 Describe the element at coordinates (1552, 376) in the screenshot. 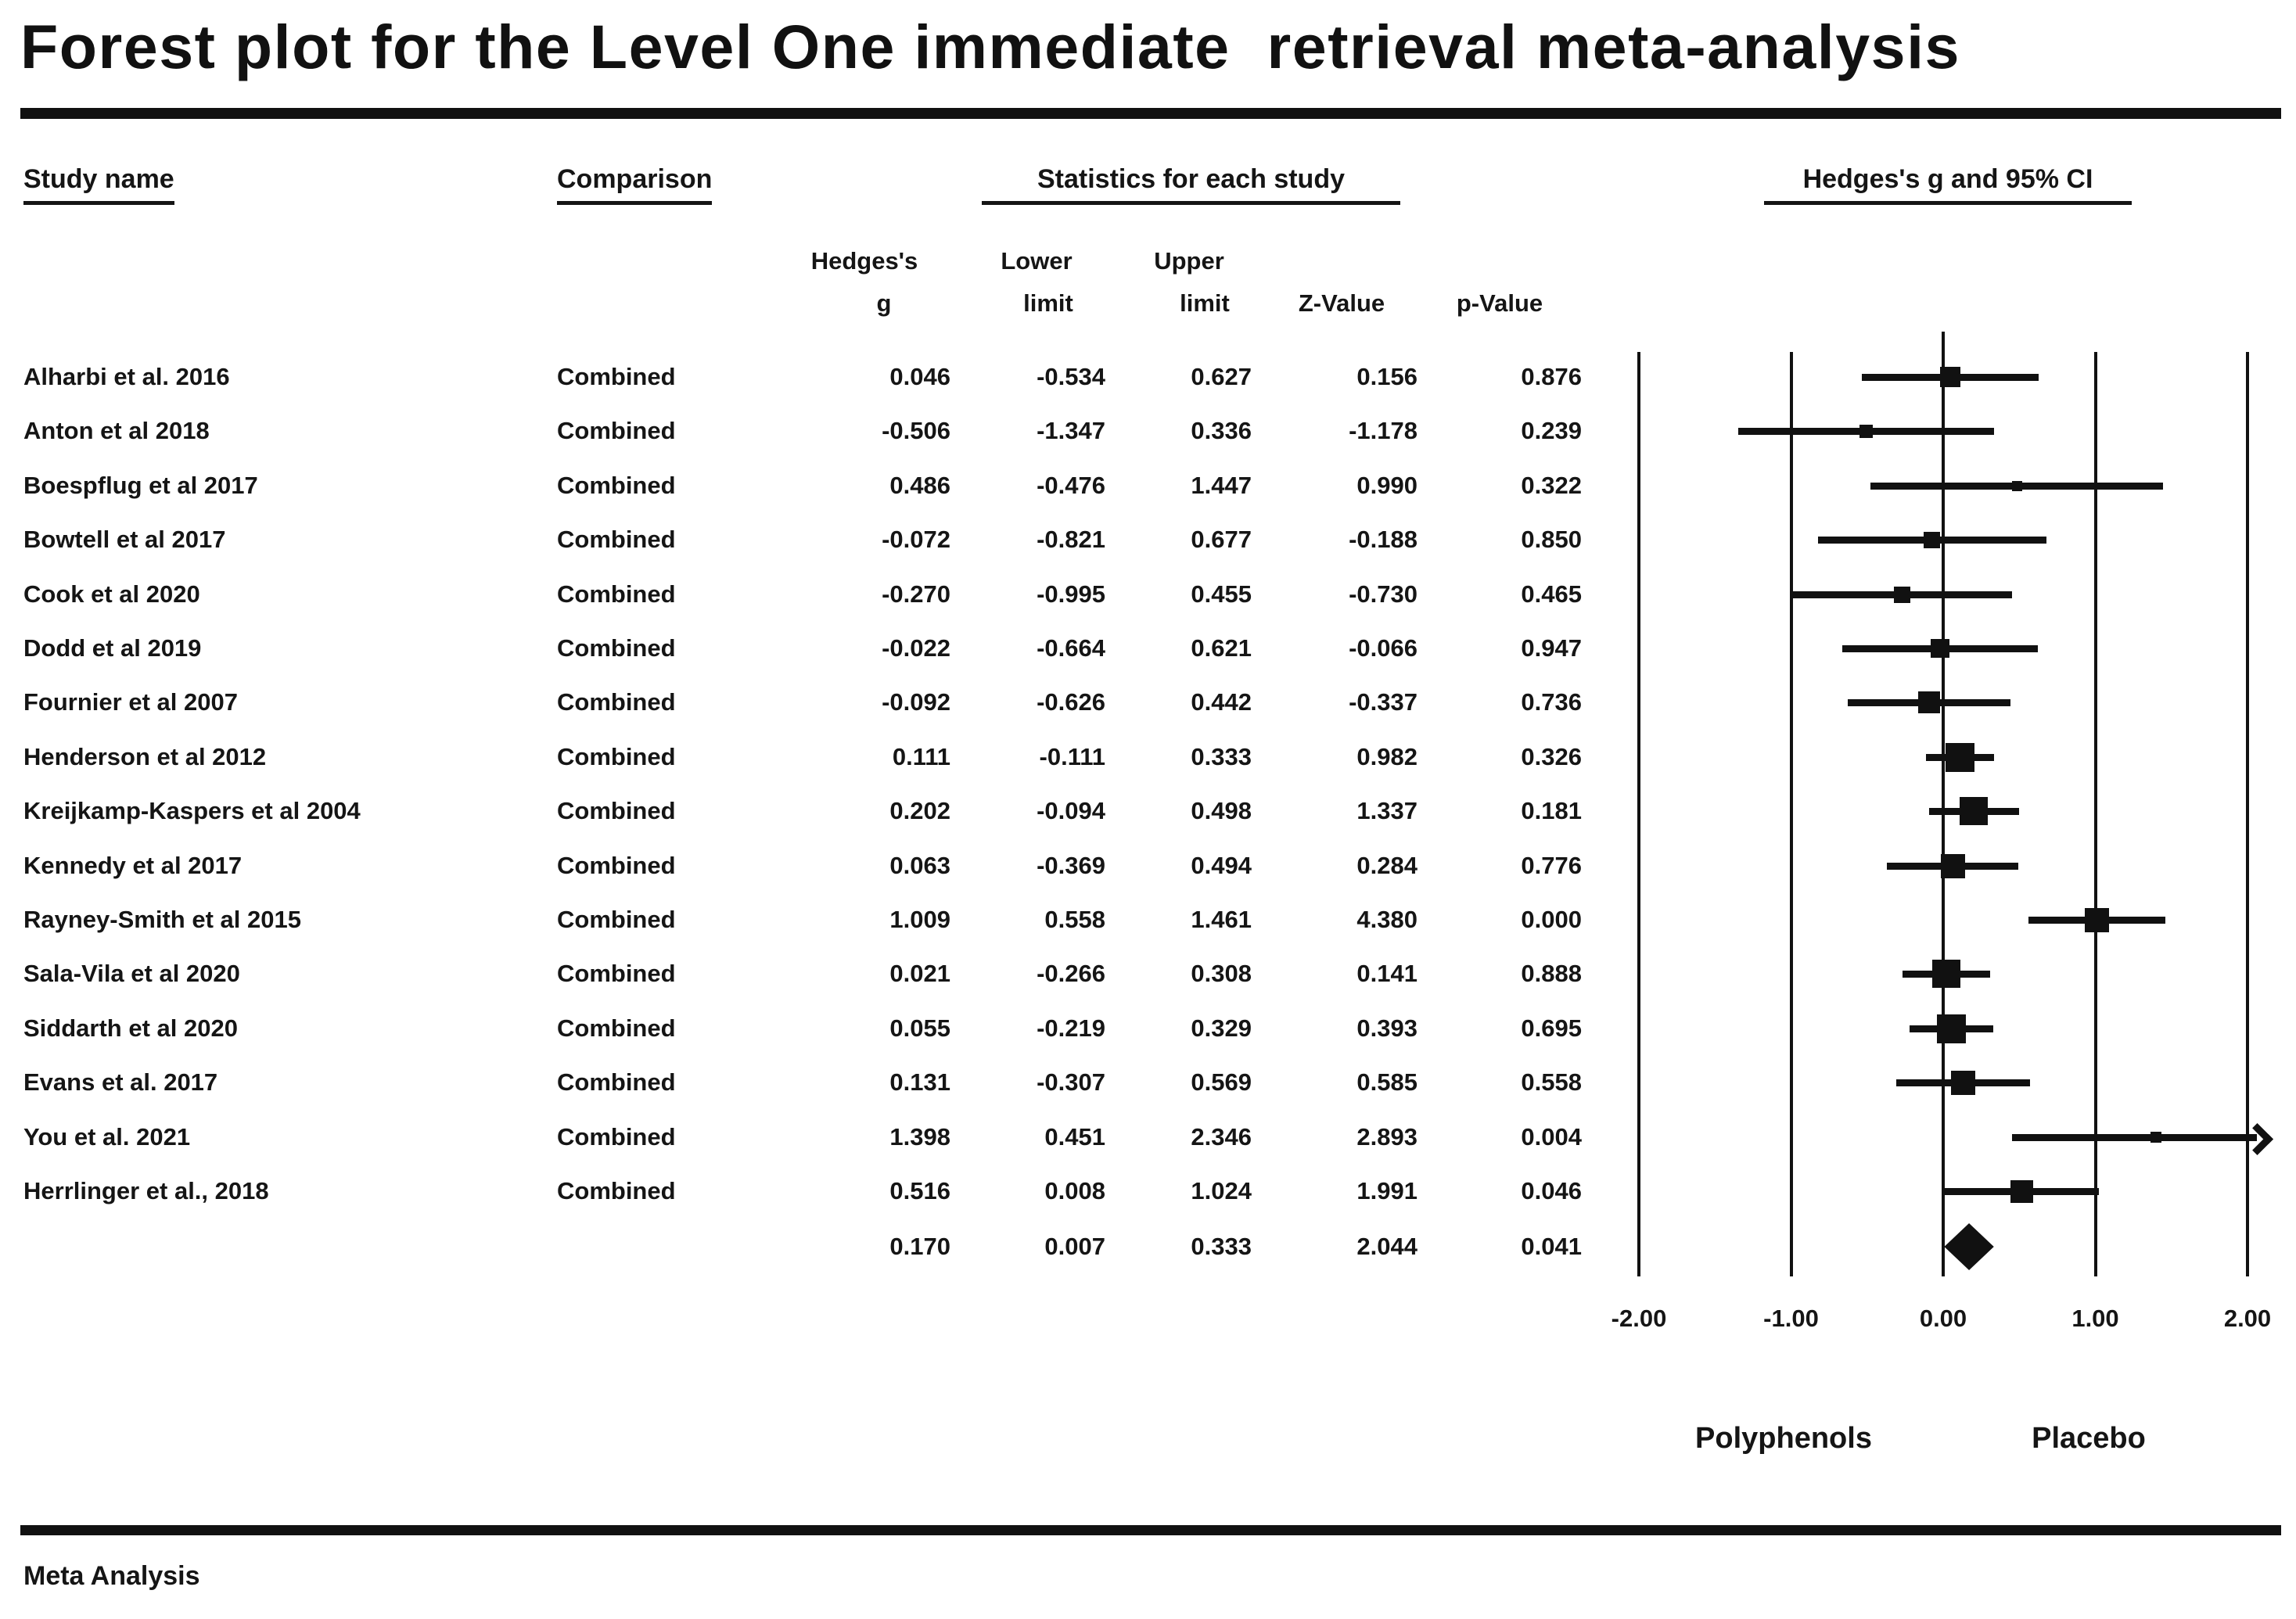

I see `study-stat-value: 0.876` at that location.